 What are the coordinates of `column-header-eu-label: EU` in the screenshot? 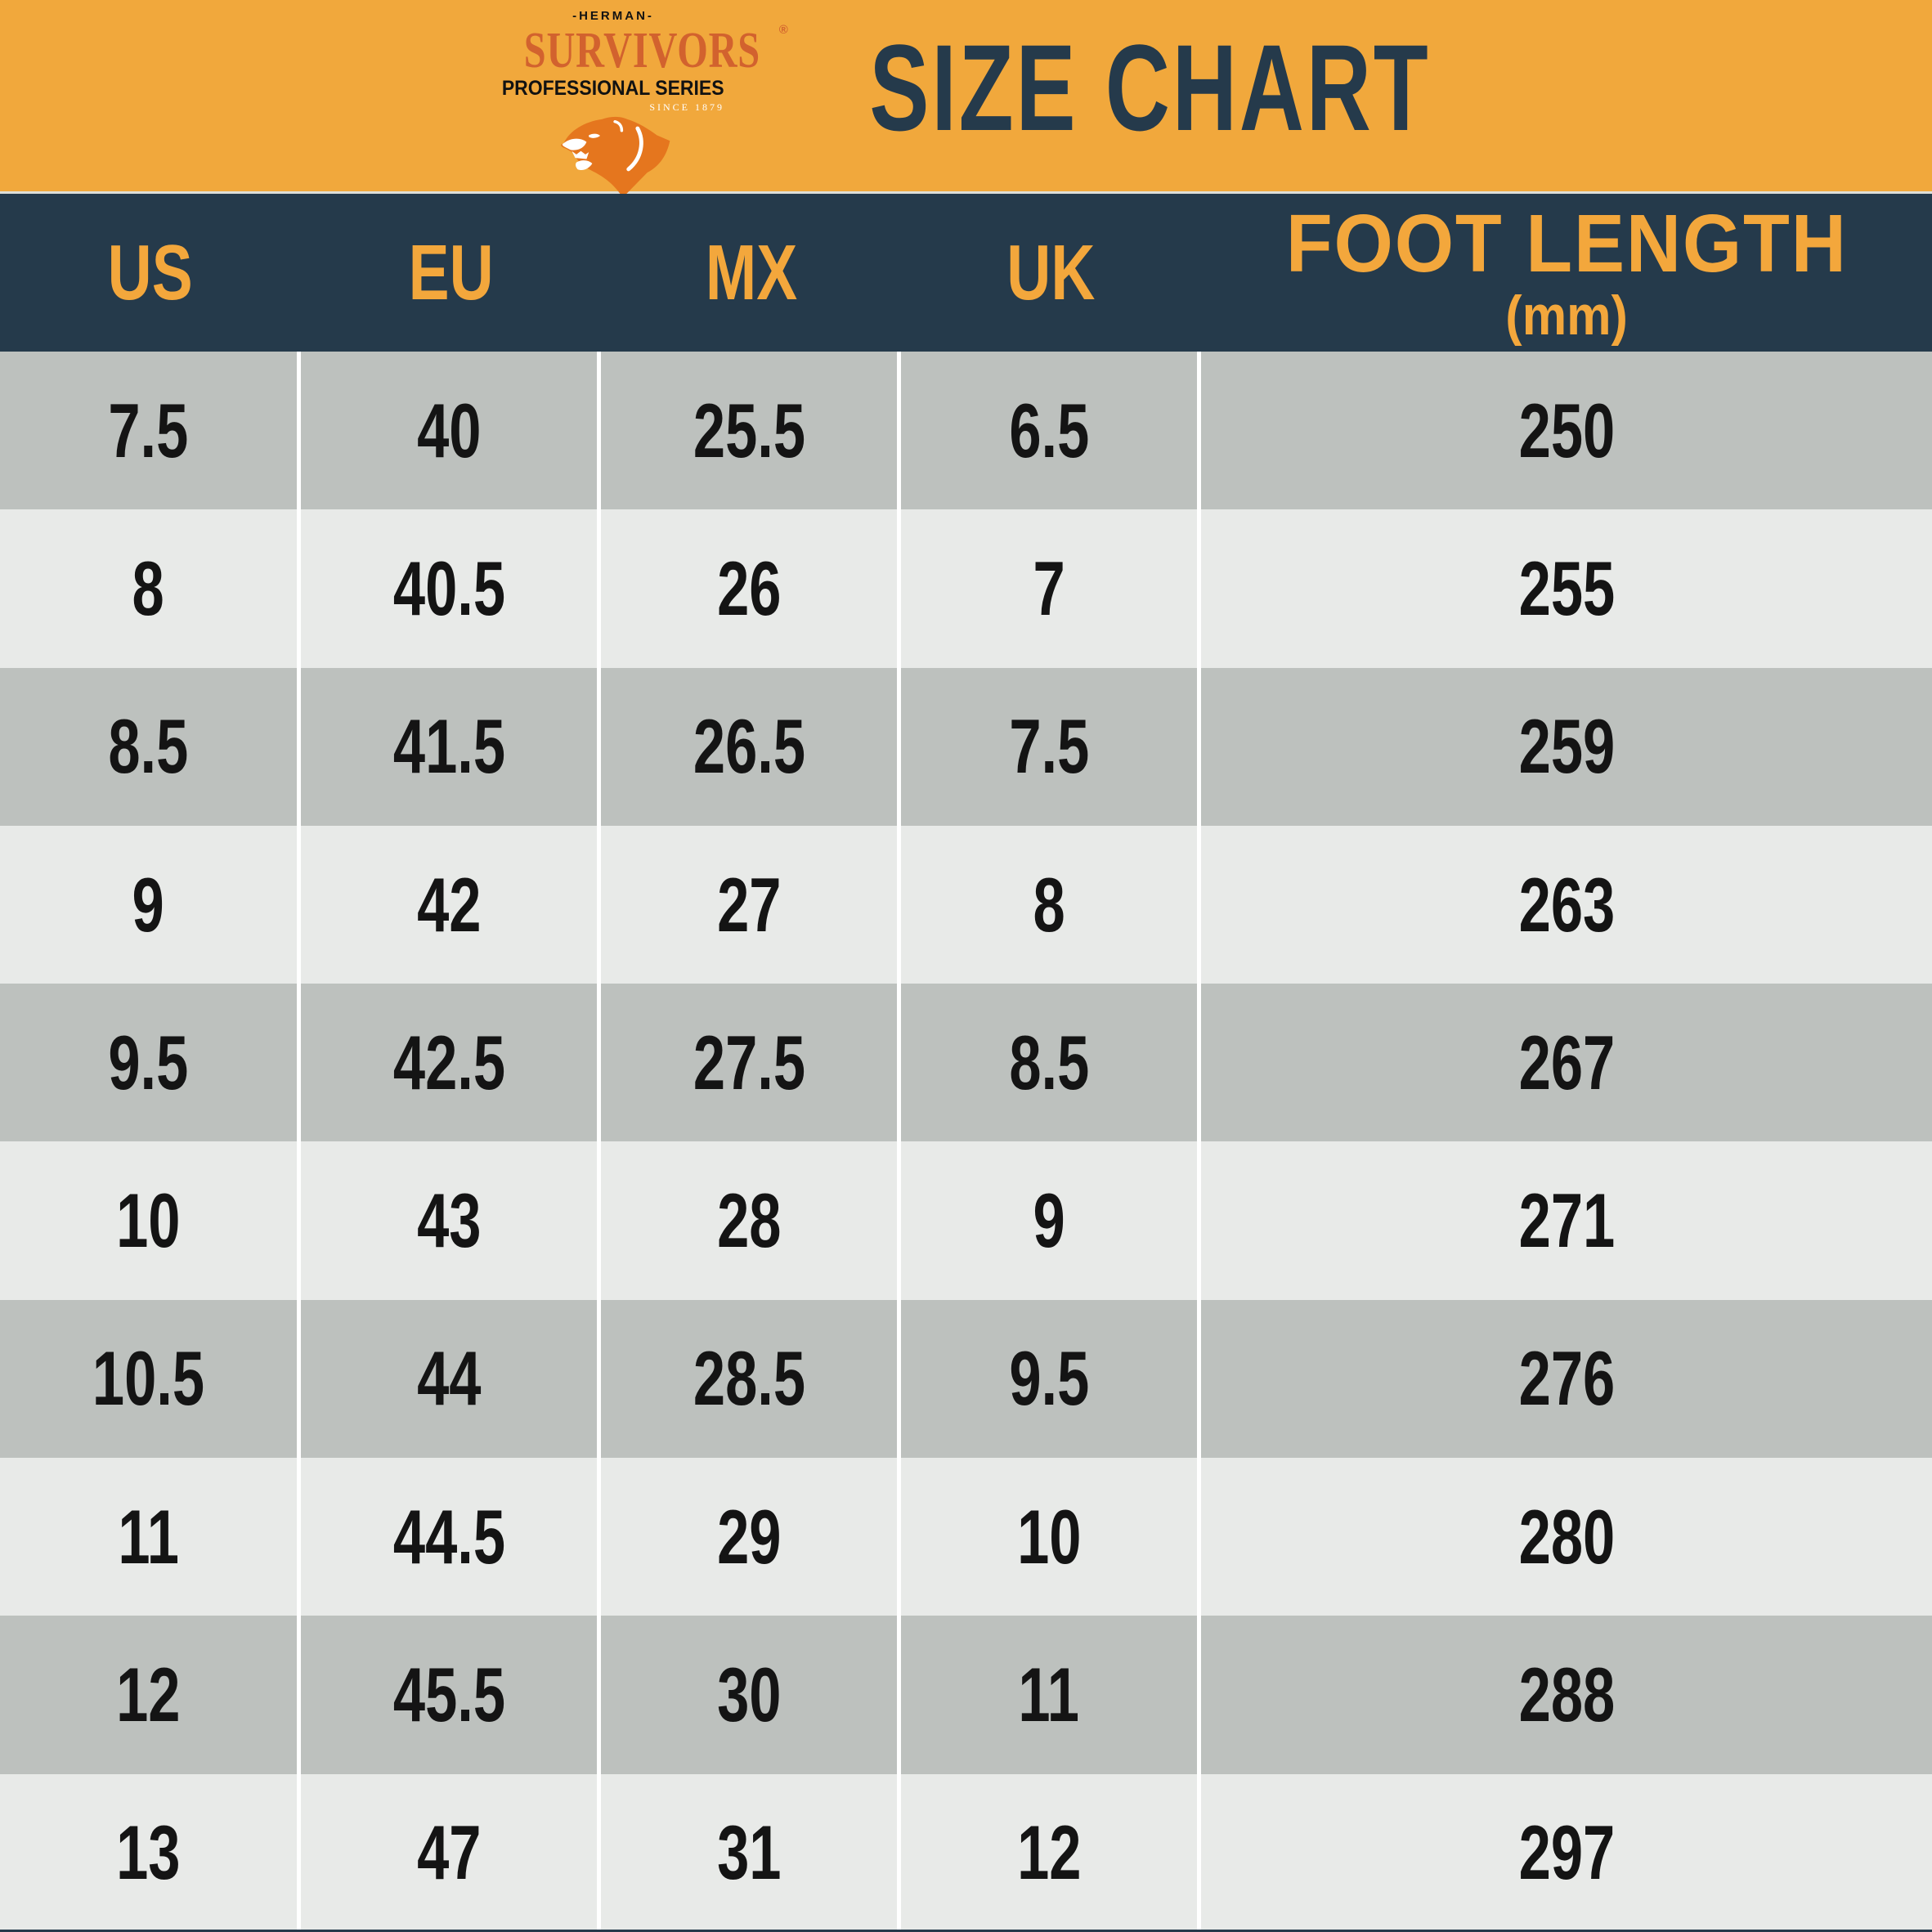 It's located at (451, 272).